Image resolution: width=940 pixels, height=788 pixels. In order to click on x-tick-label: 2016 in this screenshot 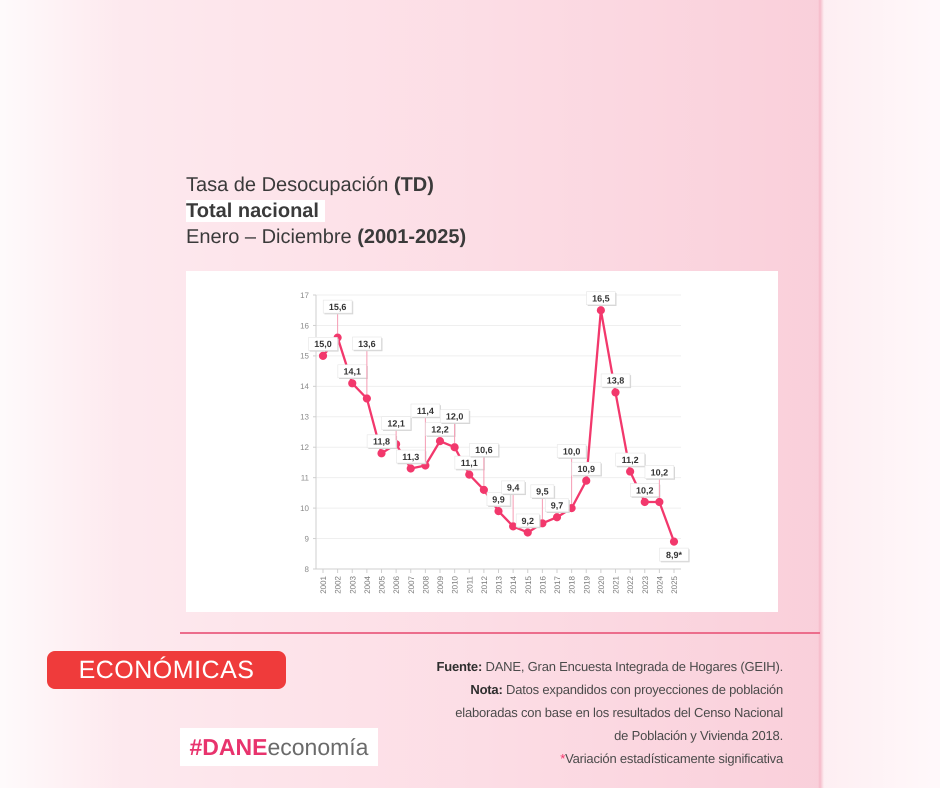, I will do `click(543, 584)`.